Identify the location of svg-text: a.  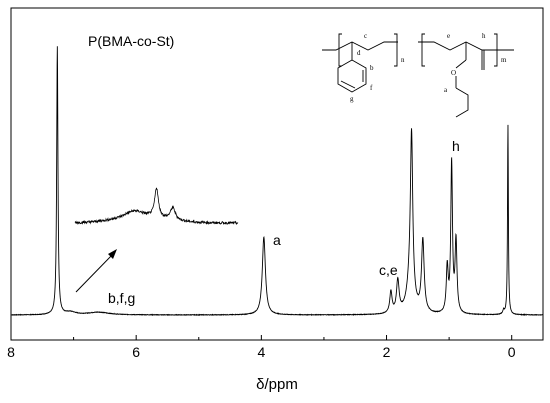
(446, 90).